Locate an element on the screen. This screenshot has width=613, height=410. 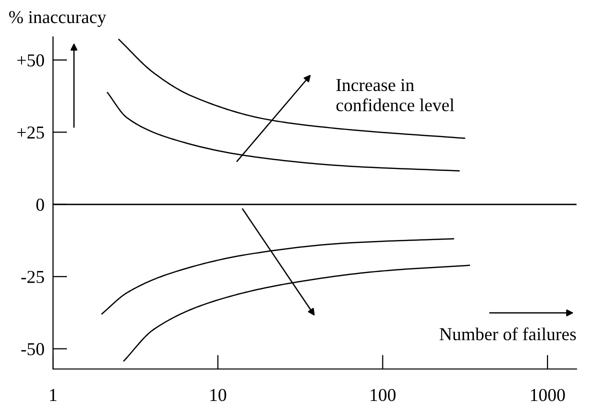
y-tick-label: -25 is located at coordinates (32, 277).